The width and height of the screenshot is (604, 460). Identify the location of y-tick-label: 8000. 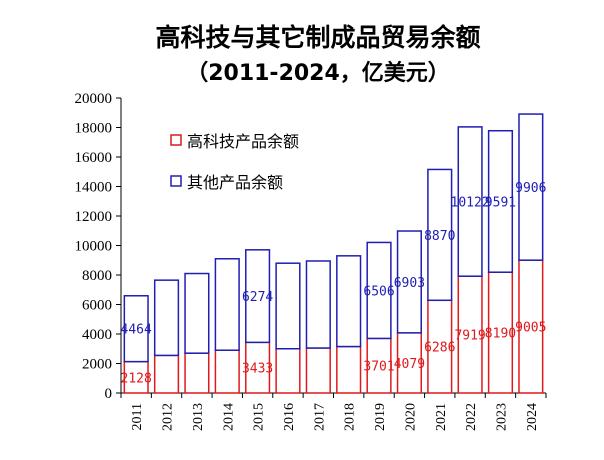
(97, 276).